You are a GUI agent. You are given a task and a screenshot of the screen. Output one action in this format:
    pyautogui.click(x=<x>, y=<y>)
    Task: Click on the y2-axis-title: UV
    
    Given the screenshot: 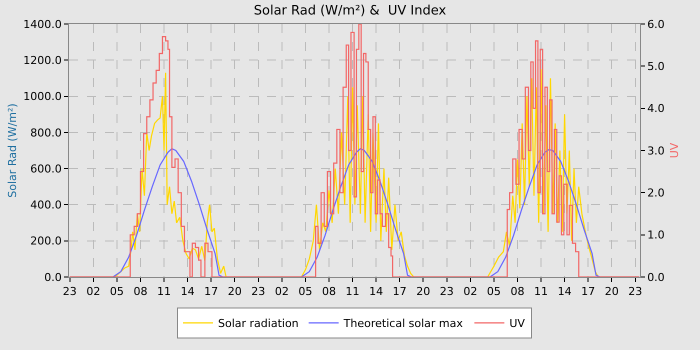 What is the action you would take?
    pyautogui.click(x=674, y=150)
    